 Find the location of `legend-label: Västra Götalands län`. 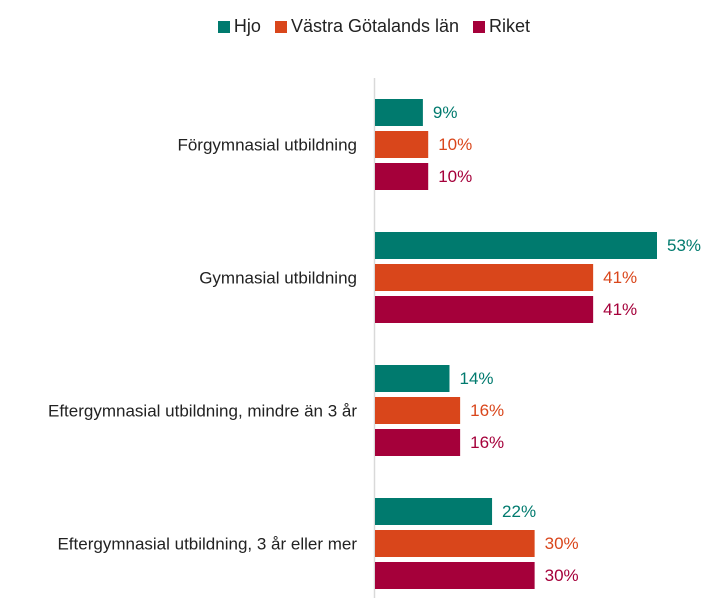

legend-label: Västra Götalands län is located at coordinates (375, 26).